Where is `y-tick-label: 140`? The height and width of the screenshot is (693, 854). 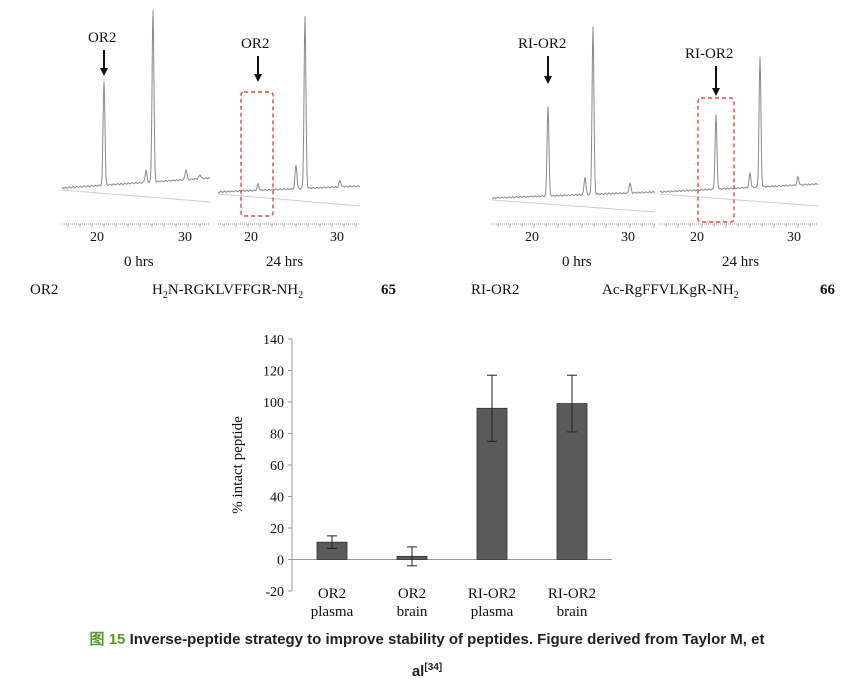
y-tick-label: 140 is located at coordinates (273, 340).